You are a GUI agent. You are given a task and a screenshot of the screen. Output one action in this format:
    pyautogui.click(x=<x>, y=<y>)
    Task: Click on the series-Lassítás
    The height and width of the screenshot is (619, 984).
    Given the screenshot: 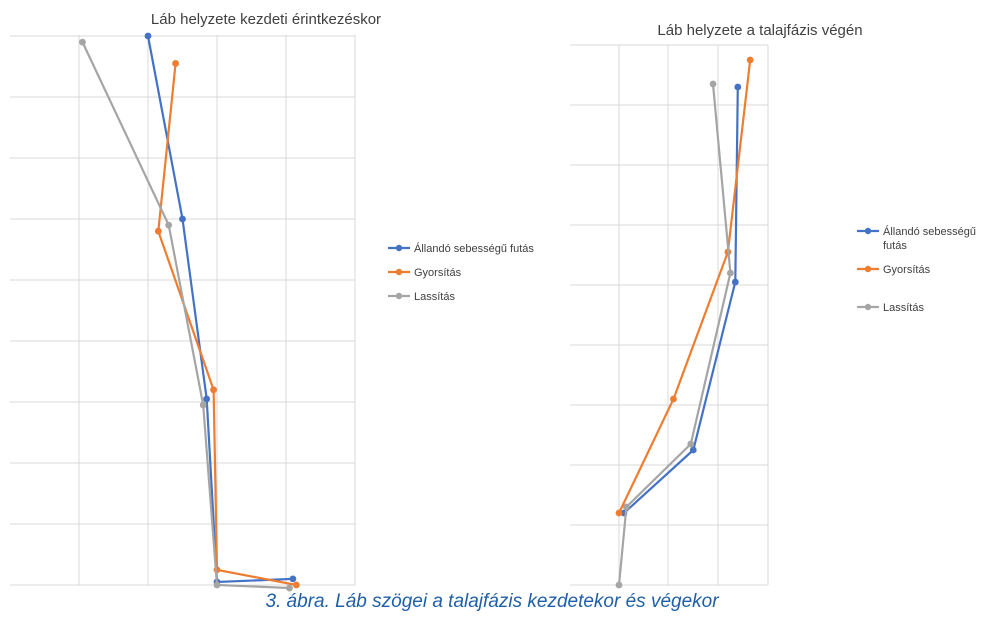 What is the action you would take?
    pyautogui.click(x=674, y=334)
    